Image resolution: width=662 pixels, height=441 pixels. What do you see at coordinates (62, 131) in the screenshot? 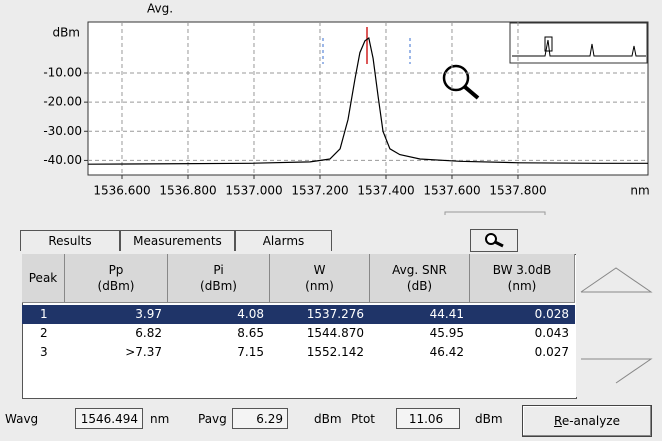
I see `y-tick-label: -30.00` at bounding box center [62, 131].